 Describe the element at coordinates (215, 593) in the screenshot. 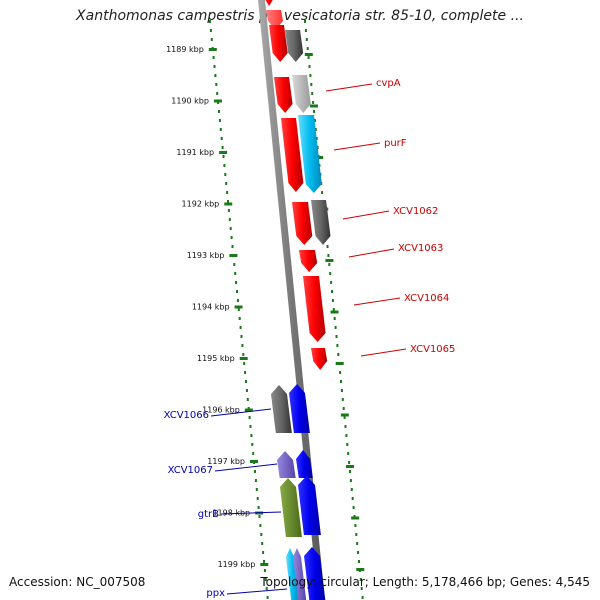

I see `gene-label-ppx: ppx` at that location.